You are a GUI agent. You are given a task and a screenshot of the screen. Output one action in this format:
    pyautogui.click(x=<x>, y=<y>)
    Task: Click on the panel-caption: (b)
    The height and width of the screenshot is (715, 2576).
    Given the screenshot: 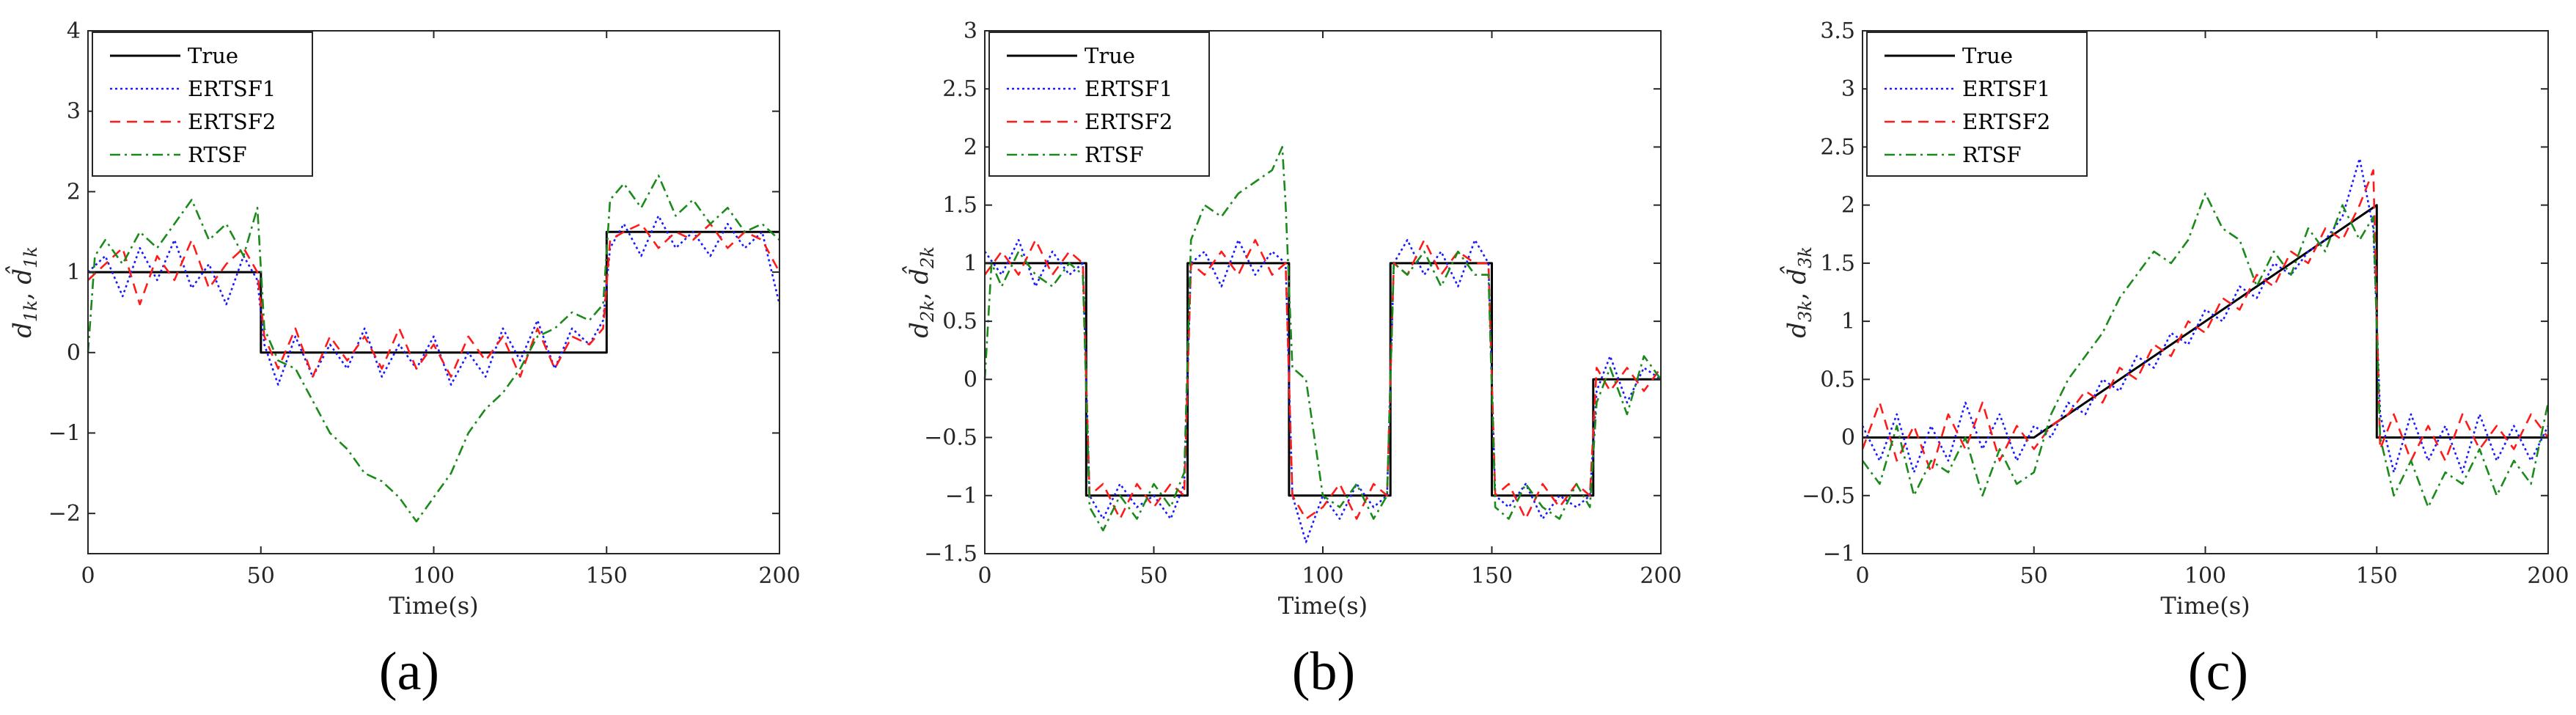 What is the action you would take?
    pyautogui.click(x=1324, y=672)
    